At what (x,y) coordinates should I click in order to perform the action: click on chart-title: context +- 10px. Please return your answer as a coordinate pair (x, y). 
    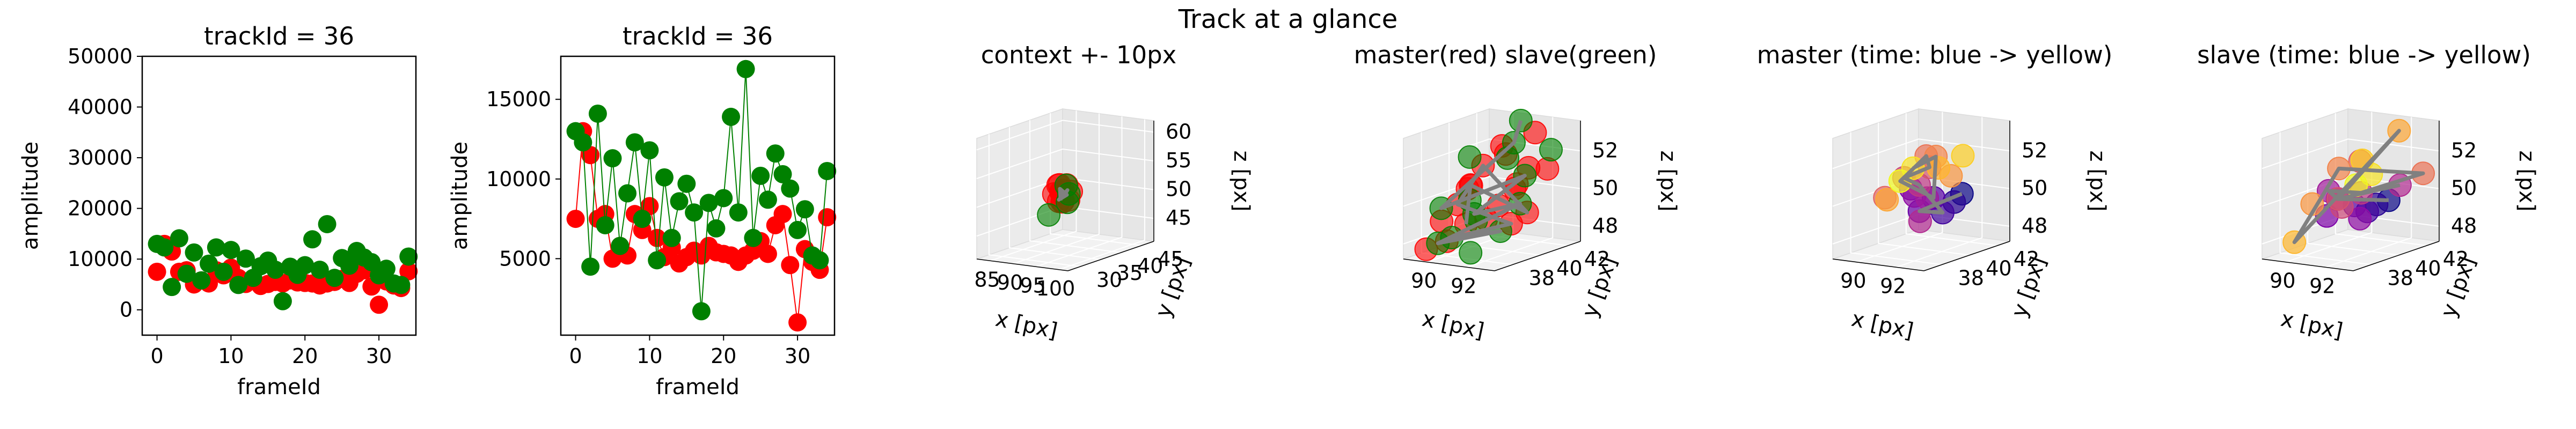
    Looking at the image, I should click on (1079, 55).